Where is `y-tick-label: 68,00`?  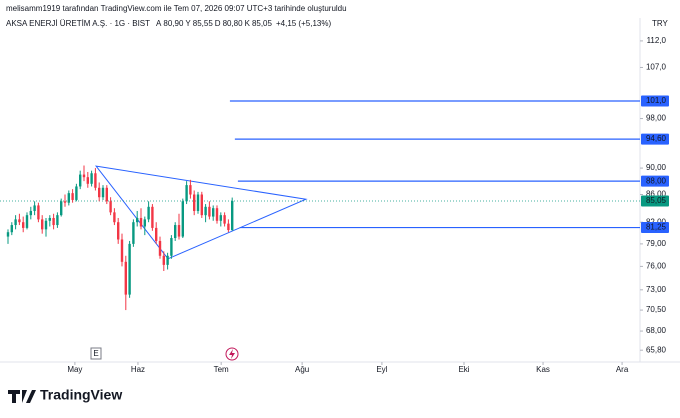 y-tick-label: 68,00 is located at coordinates (656, 330).